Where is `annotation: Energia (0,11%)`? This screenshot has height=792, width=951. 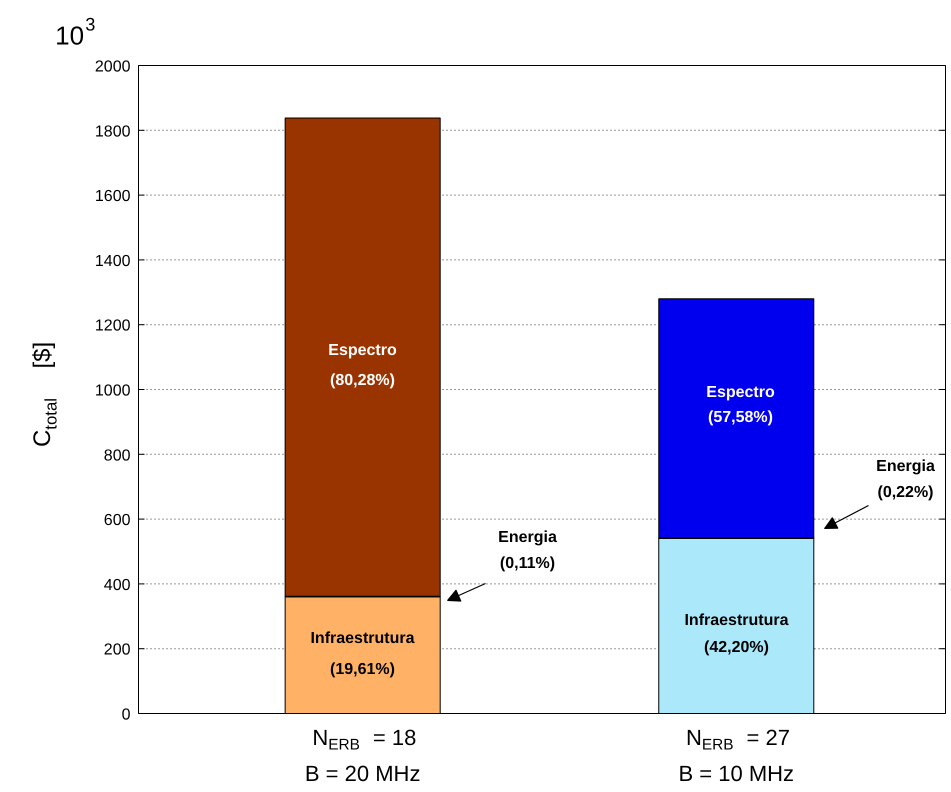
annotation: Energia (0,11%) is located at coordinates (527, 550).